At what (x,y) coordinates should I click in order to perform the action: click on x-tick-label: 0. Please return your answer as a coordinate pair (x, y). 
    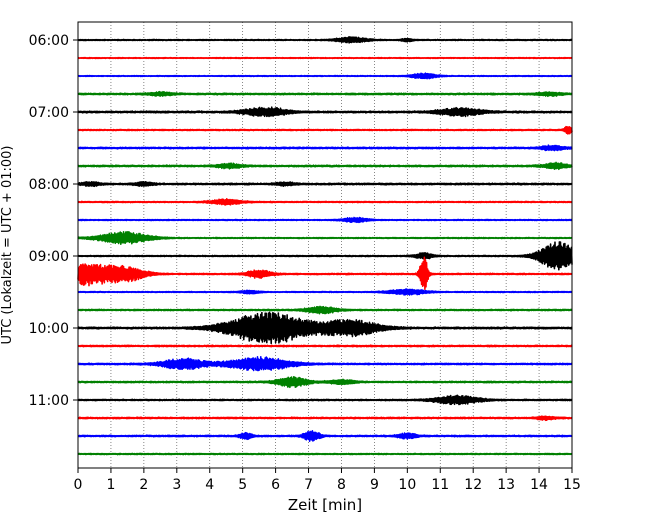
    Looking at the image, I should click on (78, 485).